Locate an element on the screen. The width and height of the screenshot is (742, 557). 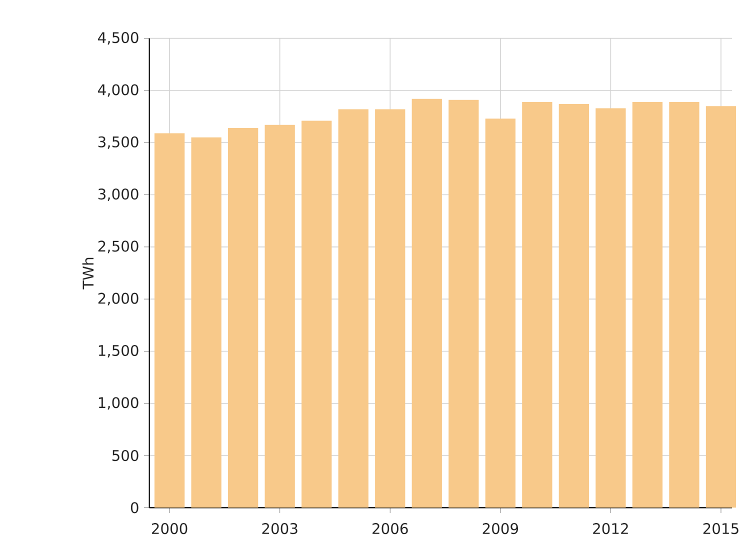
y-tick-label: 500 is located at coordinates (125, 456).